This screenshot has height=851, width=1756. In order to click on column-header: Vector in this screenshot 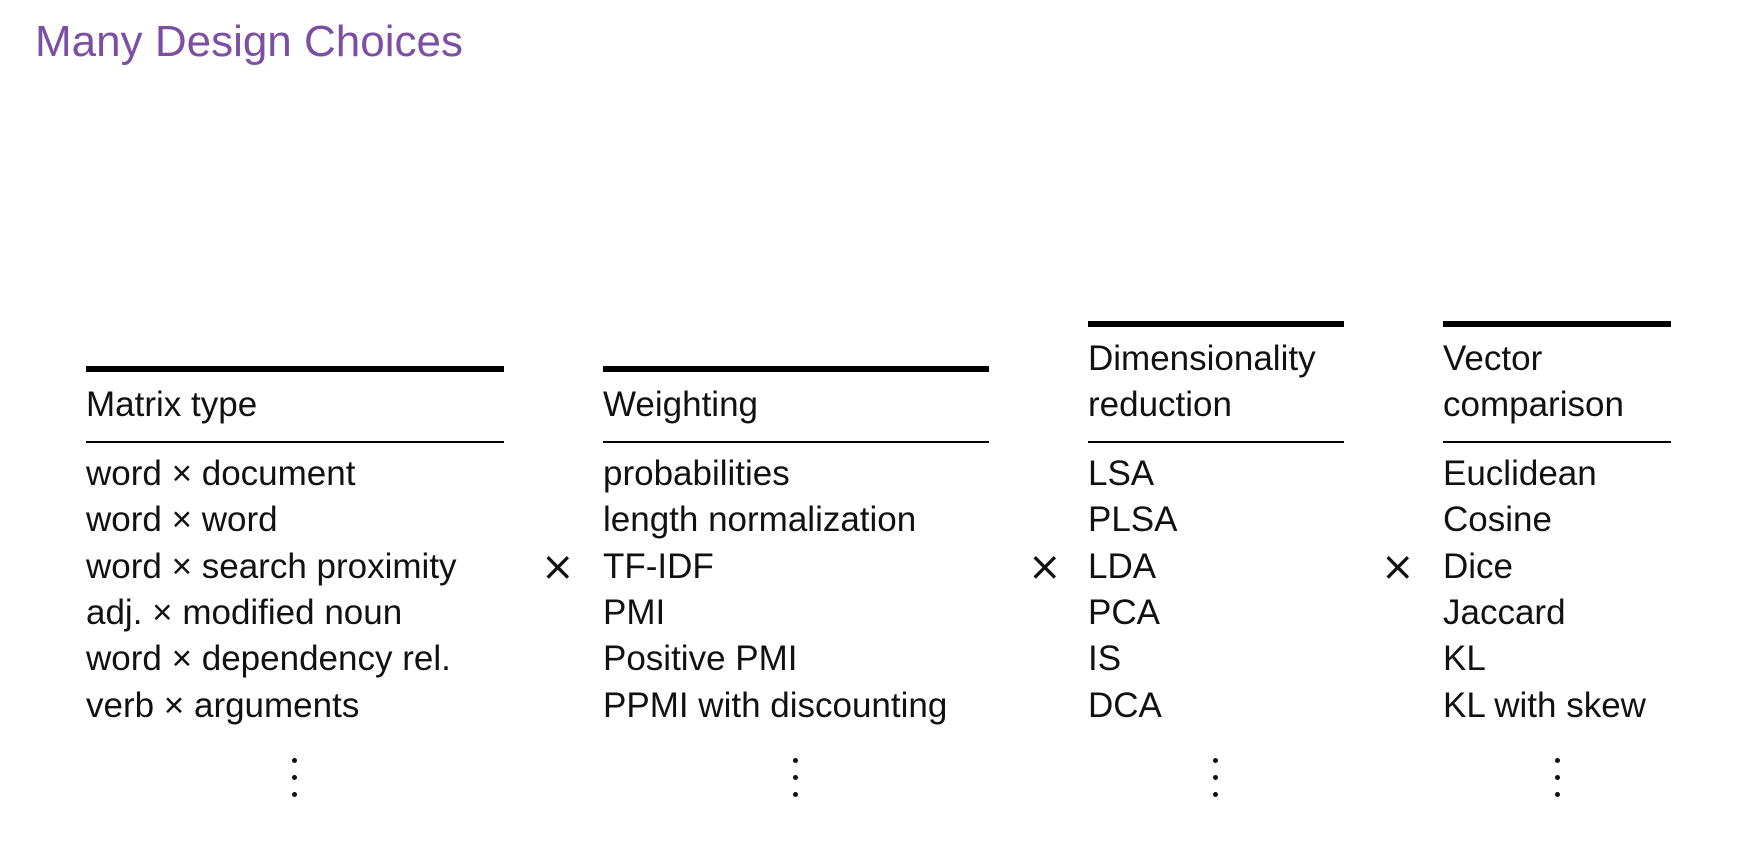, I will do `click(1493, 358)`.